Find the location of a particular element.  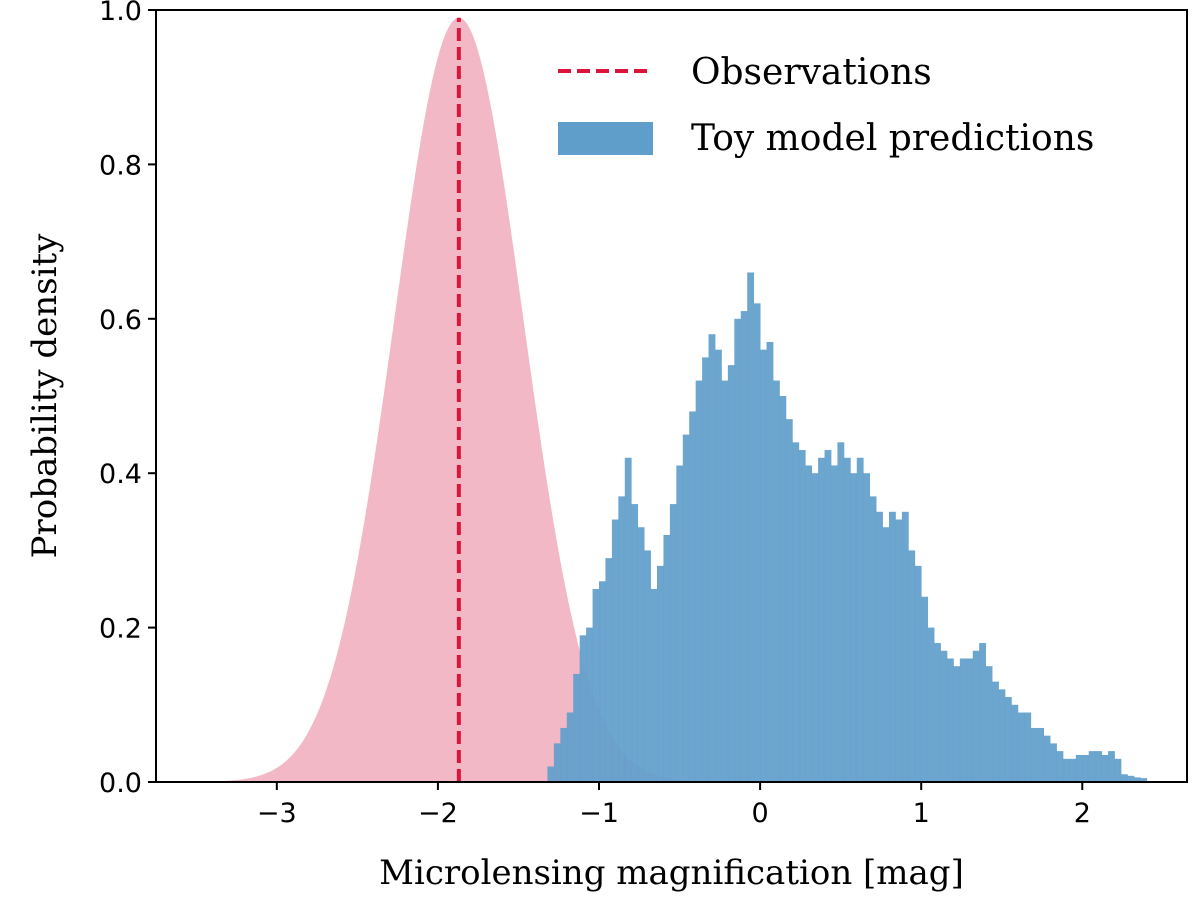

x-tick-label: −2 is located at coordinates (438, 813).